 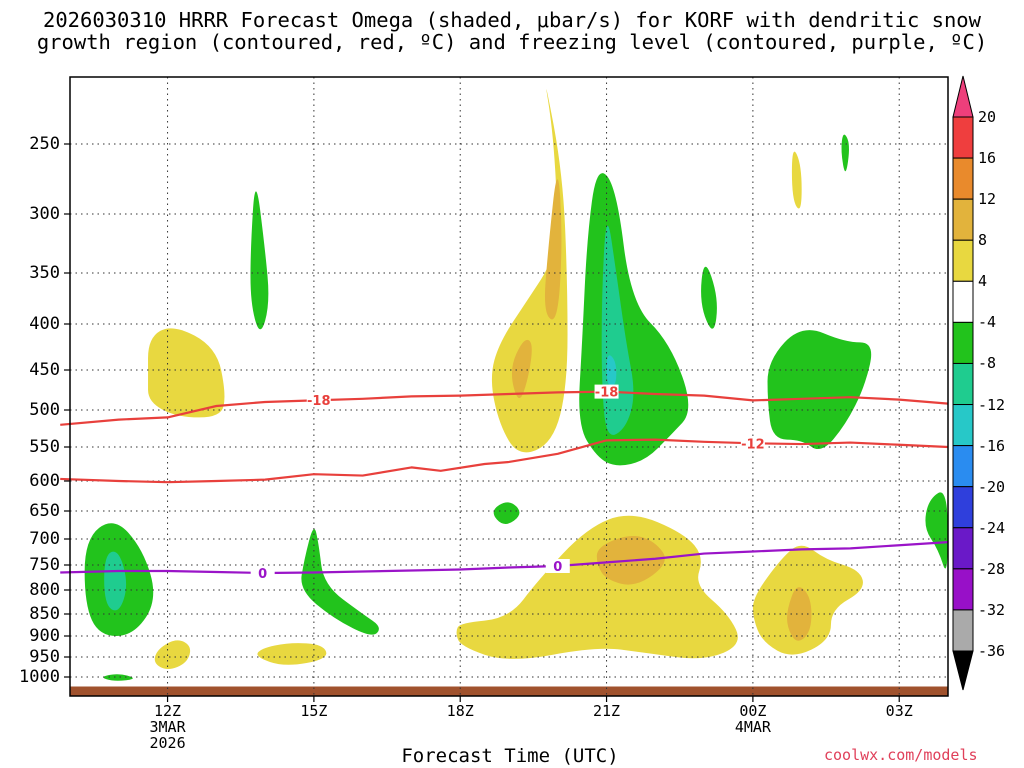 What do you see at coordinates (44, 410) in the screenshot?
I see `y-tick-label: 500` at bounding box center [44, 410].